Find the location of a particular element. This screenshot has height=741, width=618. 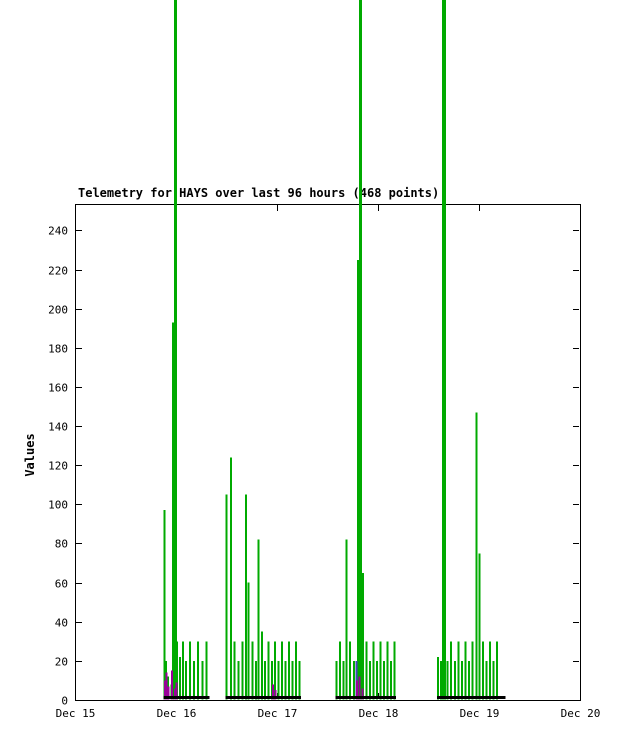

y-tick-label: 240 is located at coordinates (58, 231).